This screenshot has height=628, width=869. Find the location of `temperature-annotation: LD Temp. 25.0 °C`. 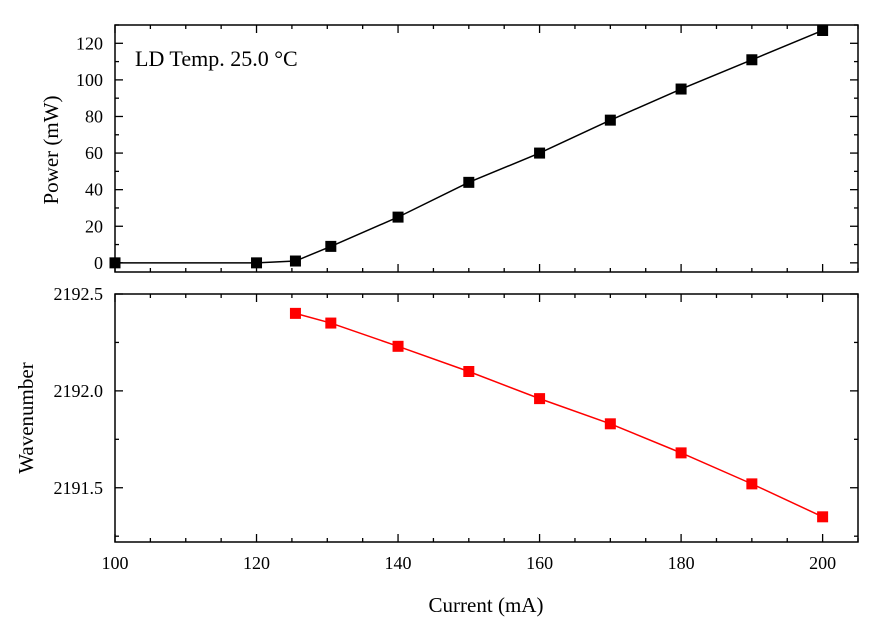

temperature-annotation: LD Temp. 25.0 °C is located at coordinates (216, 58).